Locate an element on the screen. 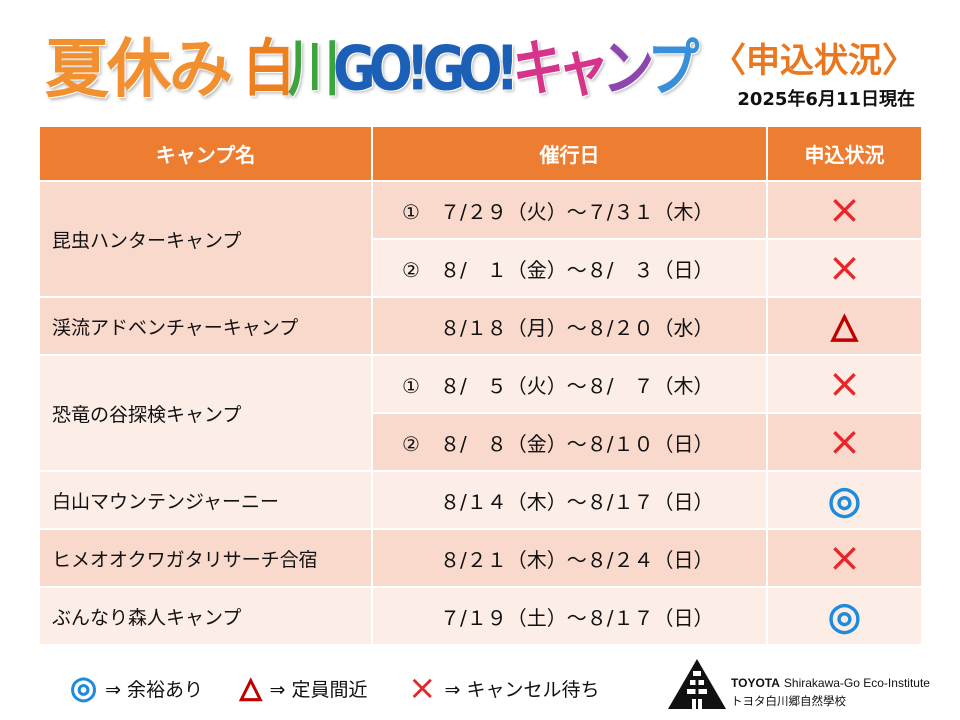  date-cell: ８/２１（木）～８/２４（日） is located at coordinates (569, 558).